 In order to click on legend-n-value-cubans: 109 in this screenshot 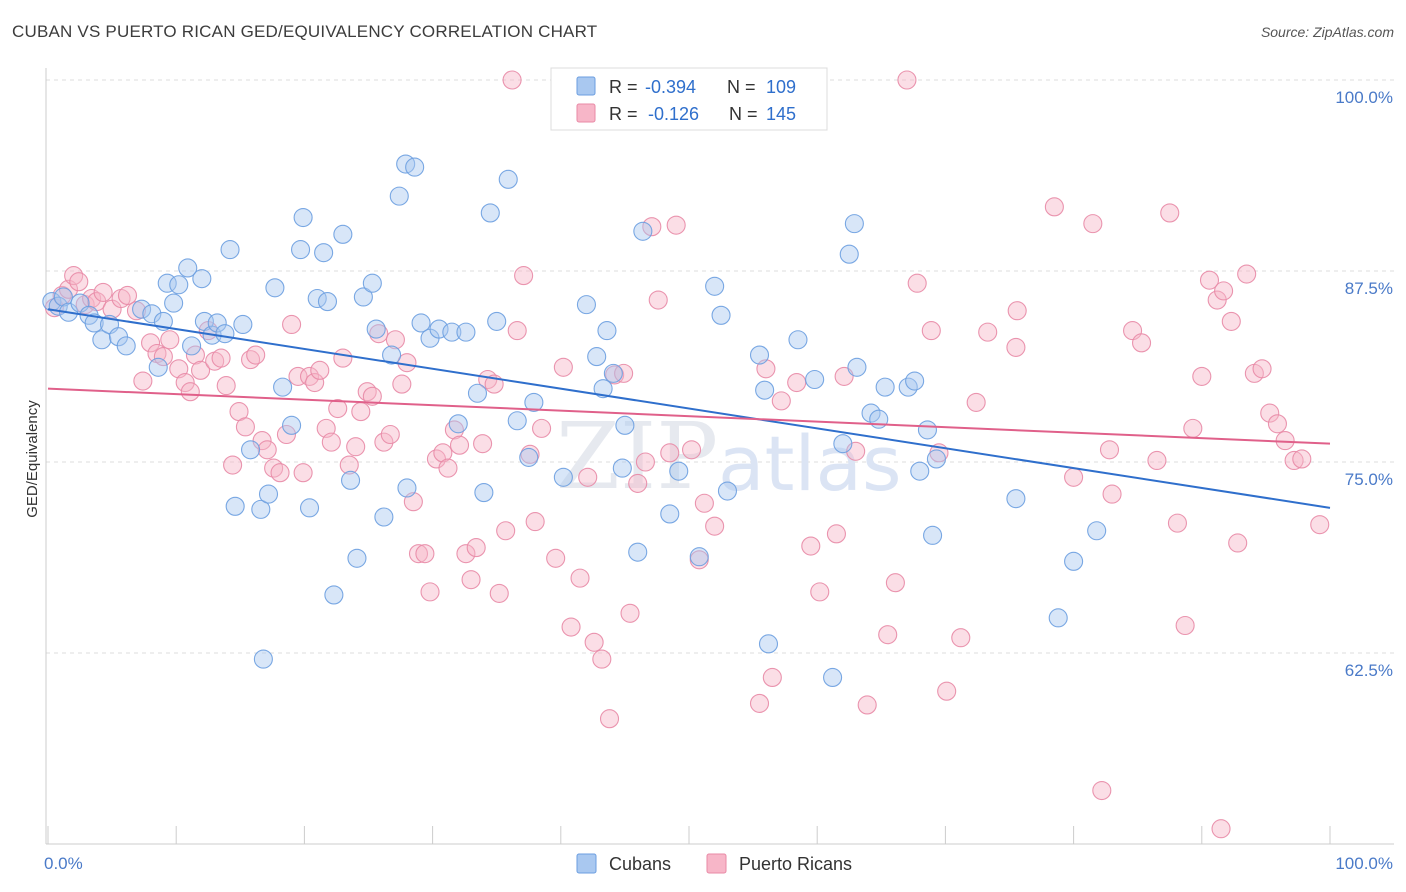, I will do `click(781, 87)`.